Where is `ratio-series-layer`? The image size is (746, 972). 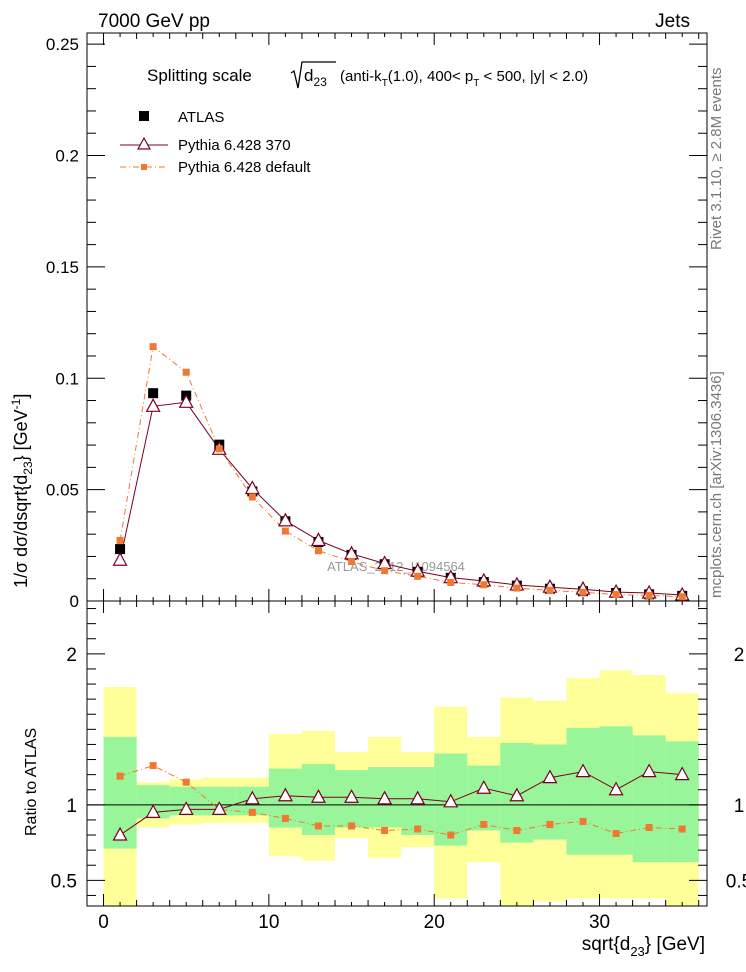
ratio-series-layer is located at coordinates (401, 801).